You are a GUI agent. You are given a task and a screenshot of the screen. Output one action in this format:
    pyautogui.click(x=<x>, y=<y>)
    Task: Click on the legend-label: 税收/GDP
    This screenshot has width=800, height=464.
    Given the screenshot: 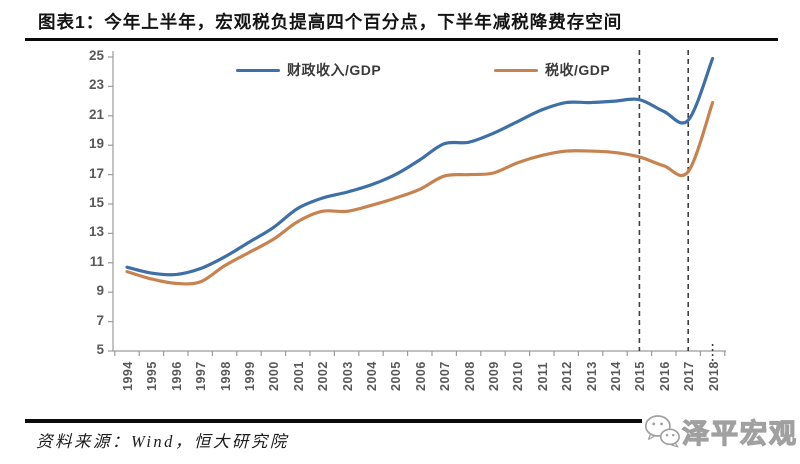 What is the action you would take?
    pyautogui.click(x=578, y=70)
    